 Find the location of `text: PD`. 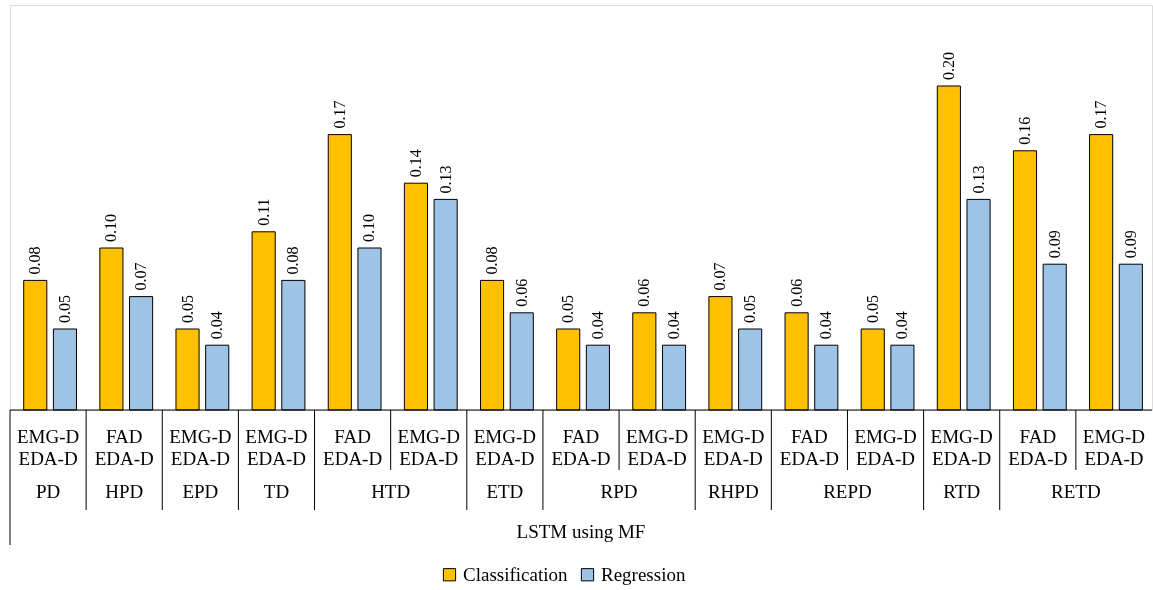

text: PD is located at coordinates (48, 491).